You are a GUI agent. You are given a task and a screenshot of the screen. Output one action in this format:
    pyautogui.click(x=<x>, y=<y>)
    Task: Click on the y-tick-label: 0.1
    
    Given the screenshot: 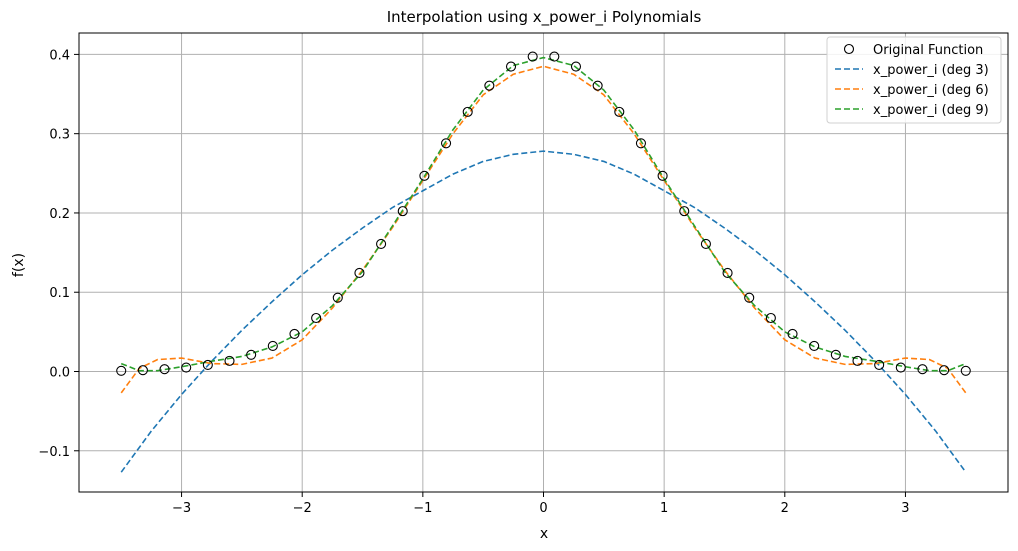 What is the action you would take?
    pyautogui.click(x=59, y=293)
    